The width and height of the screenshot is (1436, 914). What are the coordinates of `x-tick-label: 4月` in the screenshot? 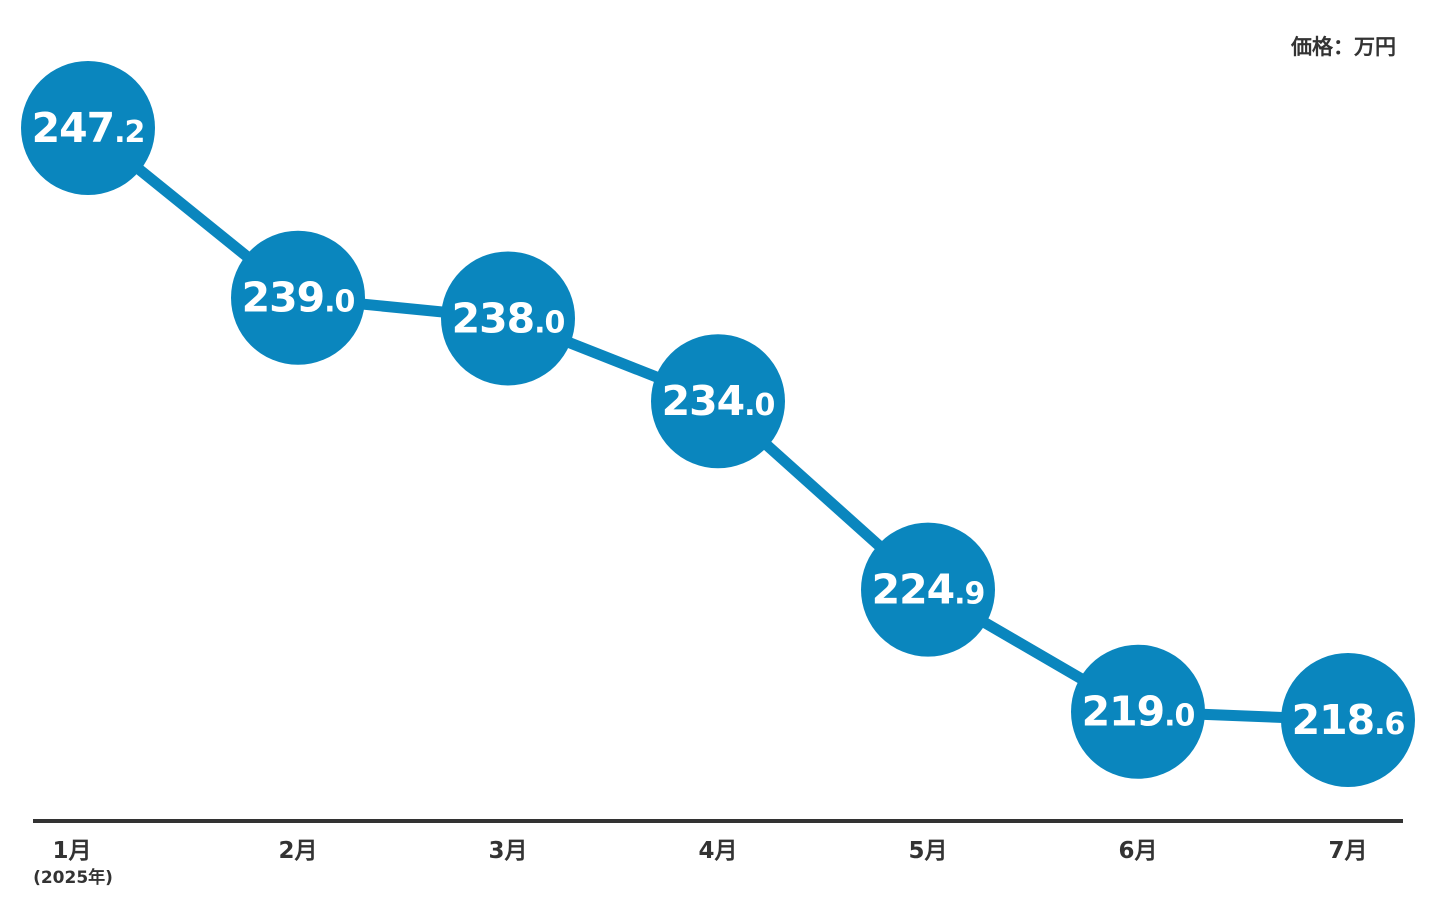 It's located at (717, 851).